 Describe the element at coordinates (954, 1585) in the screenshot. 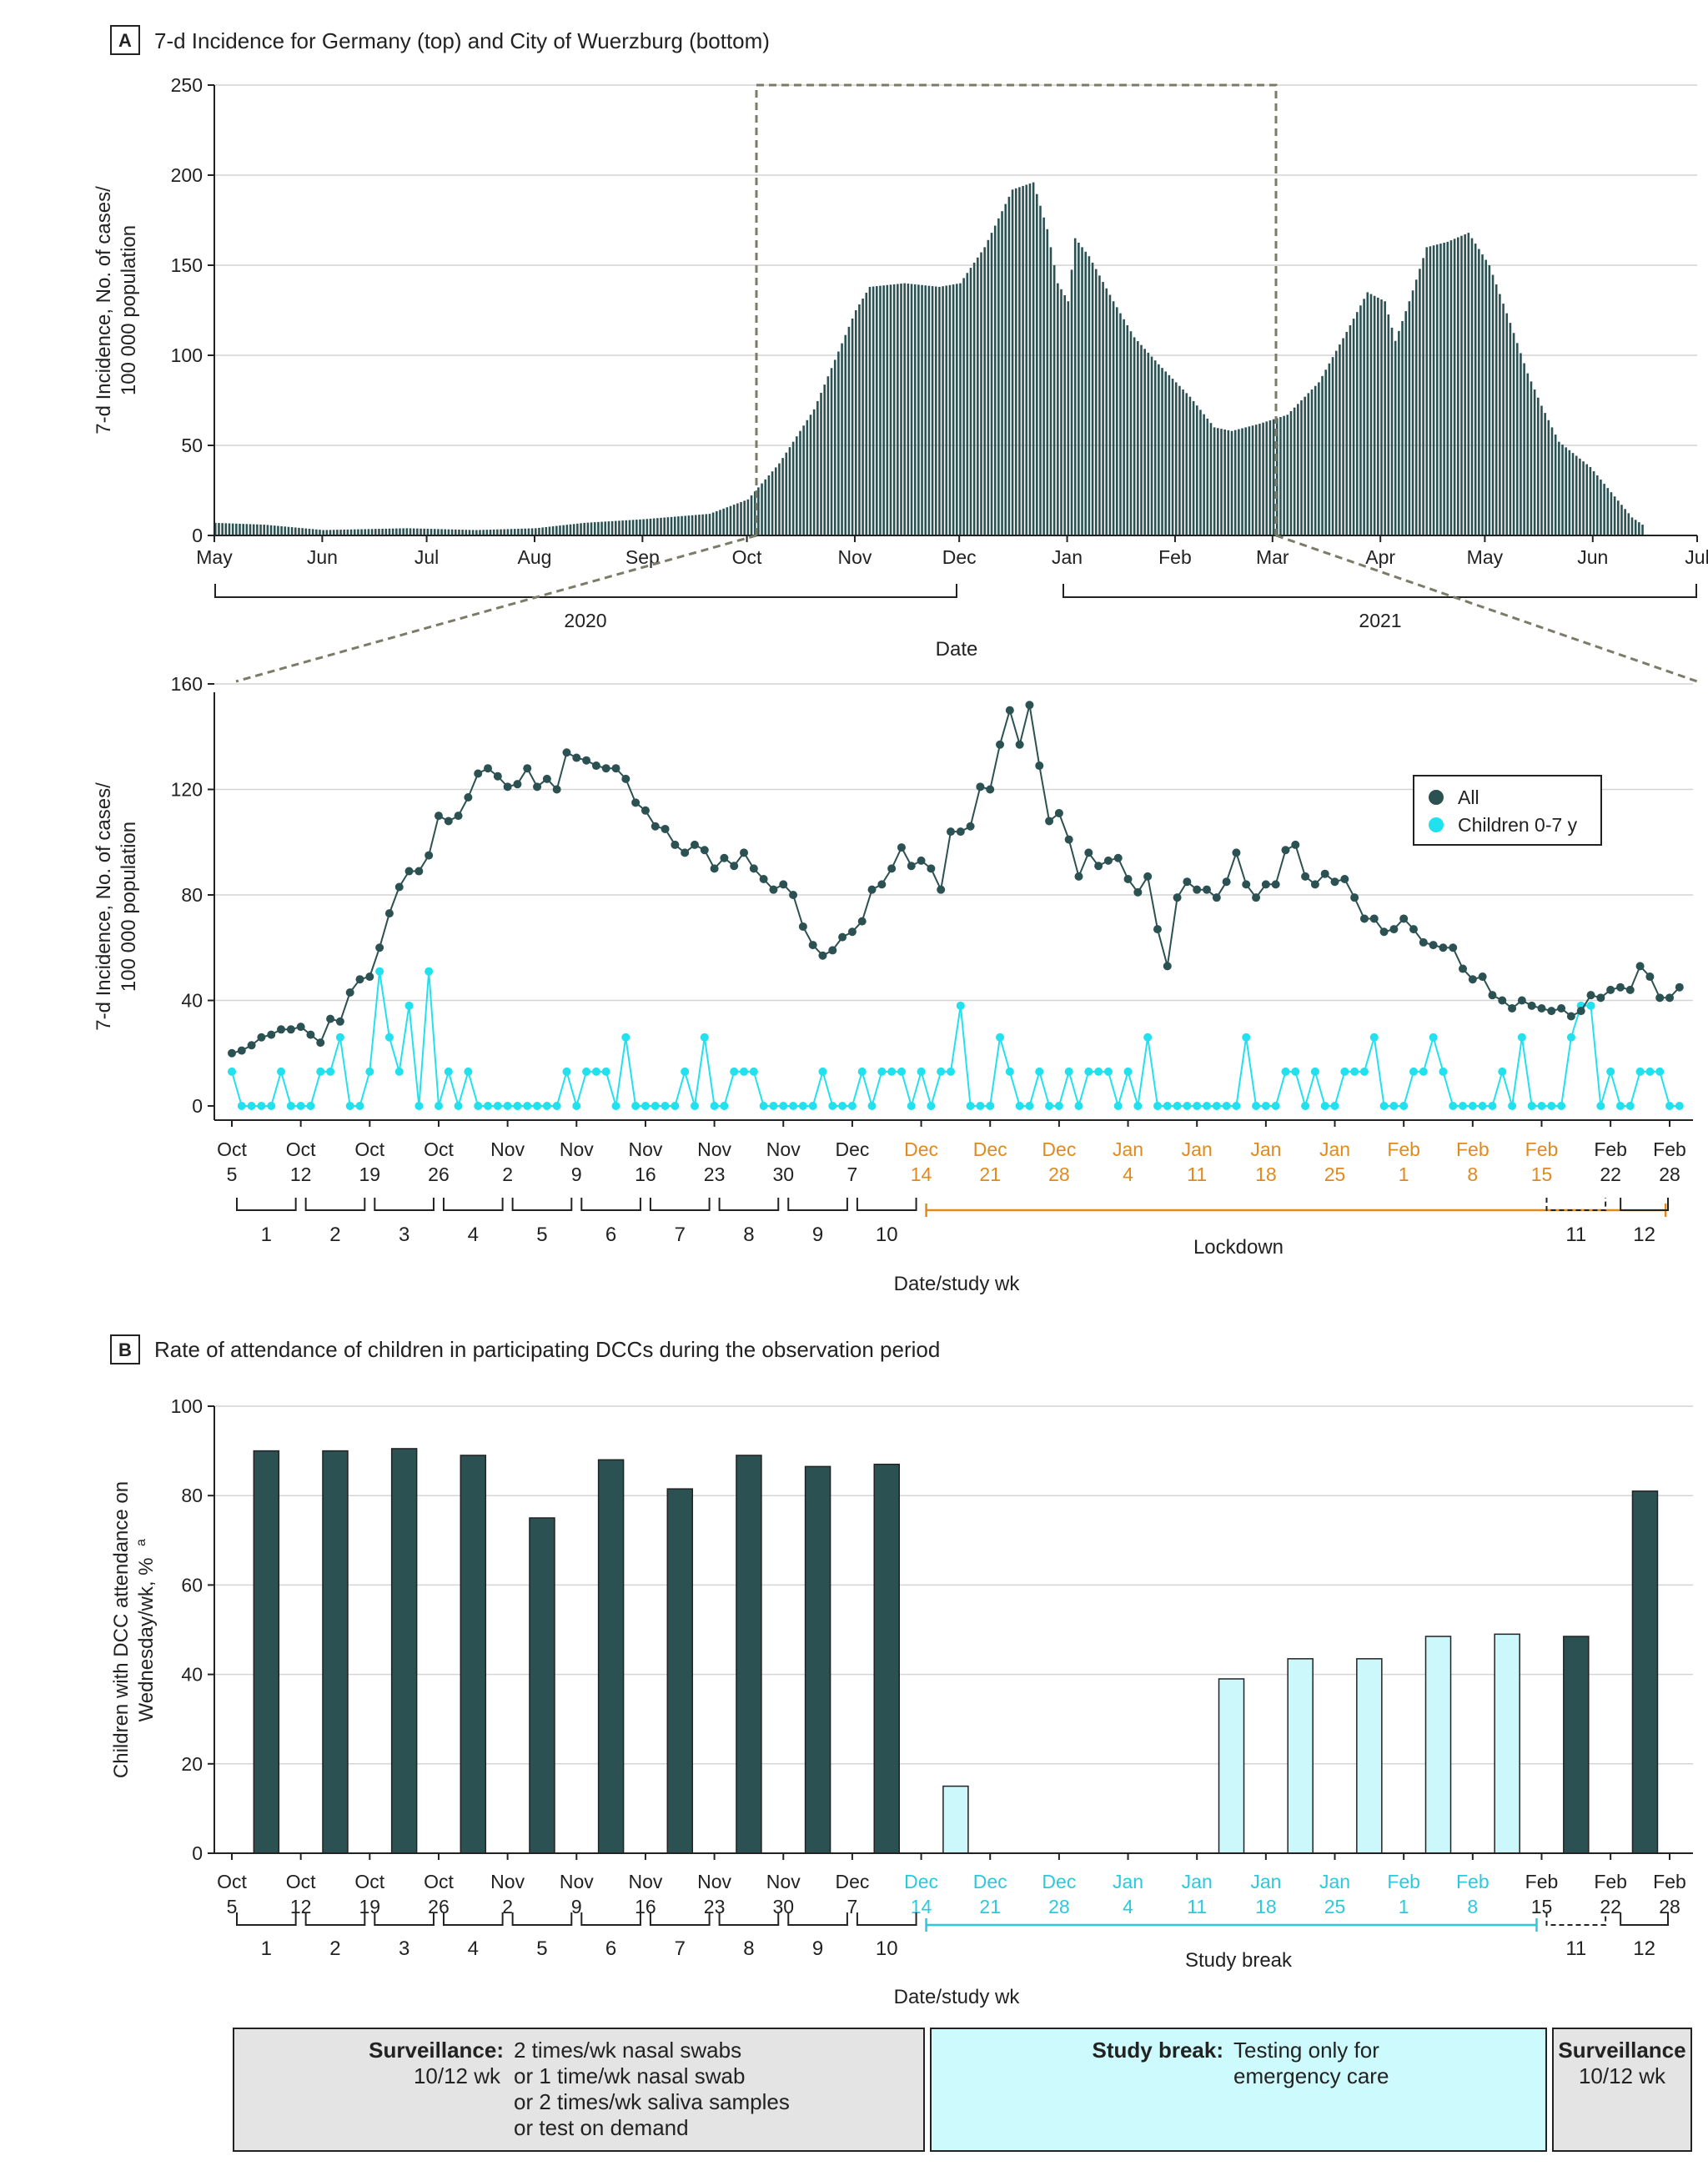

I see `att-gridlines` at that location.